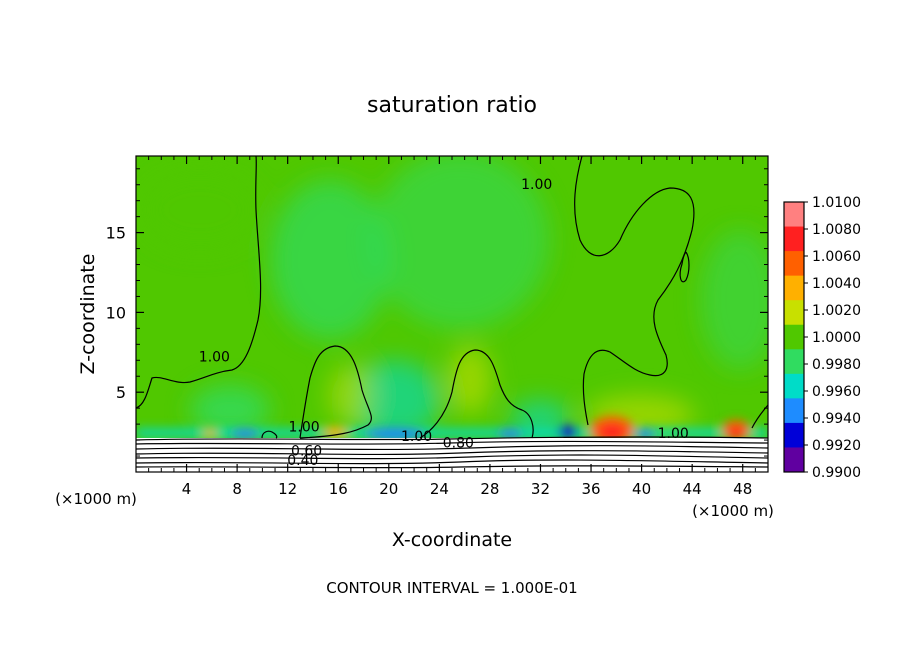 The width and height of the screenshot is (904, 654). What do you see at coordinates (237, 489) in the screenshot?
I see `x-tick-label: 8` at bounding box center [237, 489].